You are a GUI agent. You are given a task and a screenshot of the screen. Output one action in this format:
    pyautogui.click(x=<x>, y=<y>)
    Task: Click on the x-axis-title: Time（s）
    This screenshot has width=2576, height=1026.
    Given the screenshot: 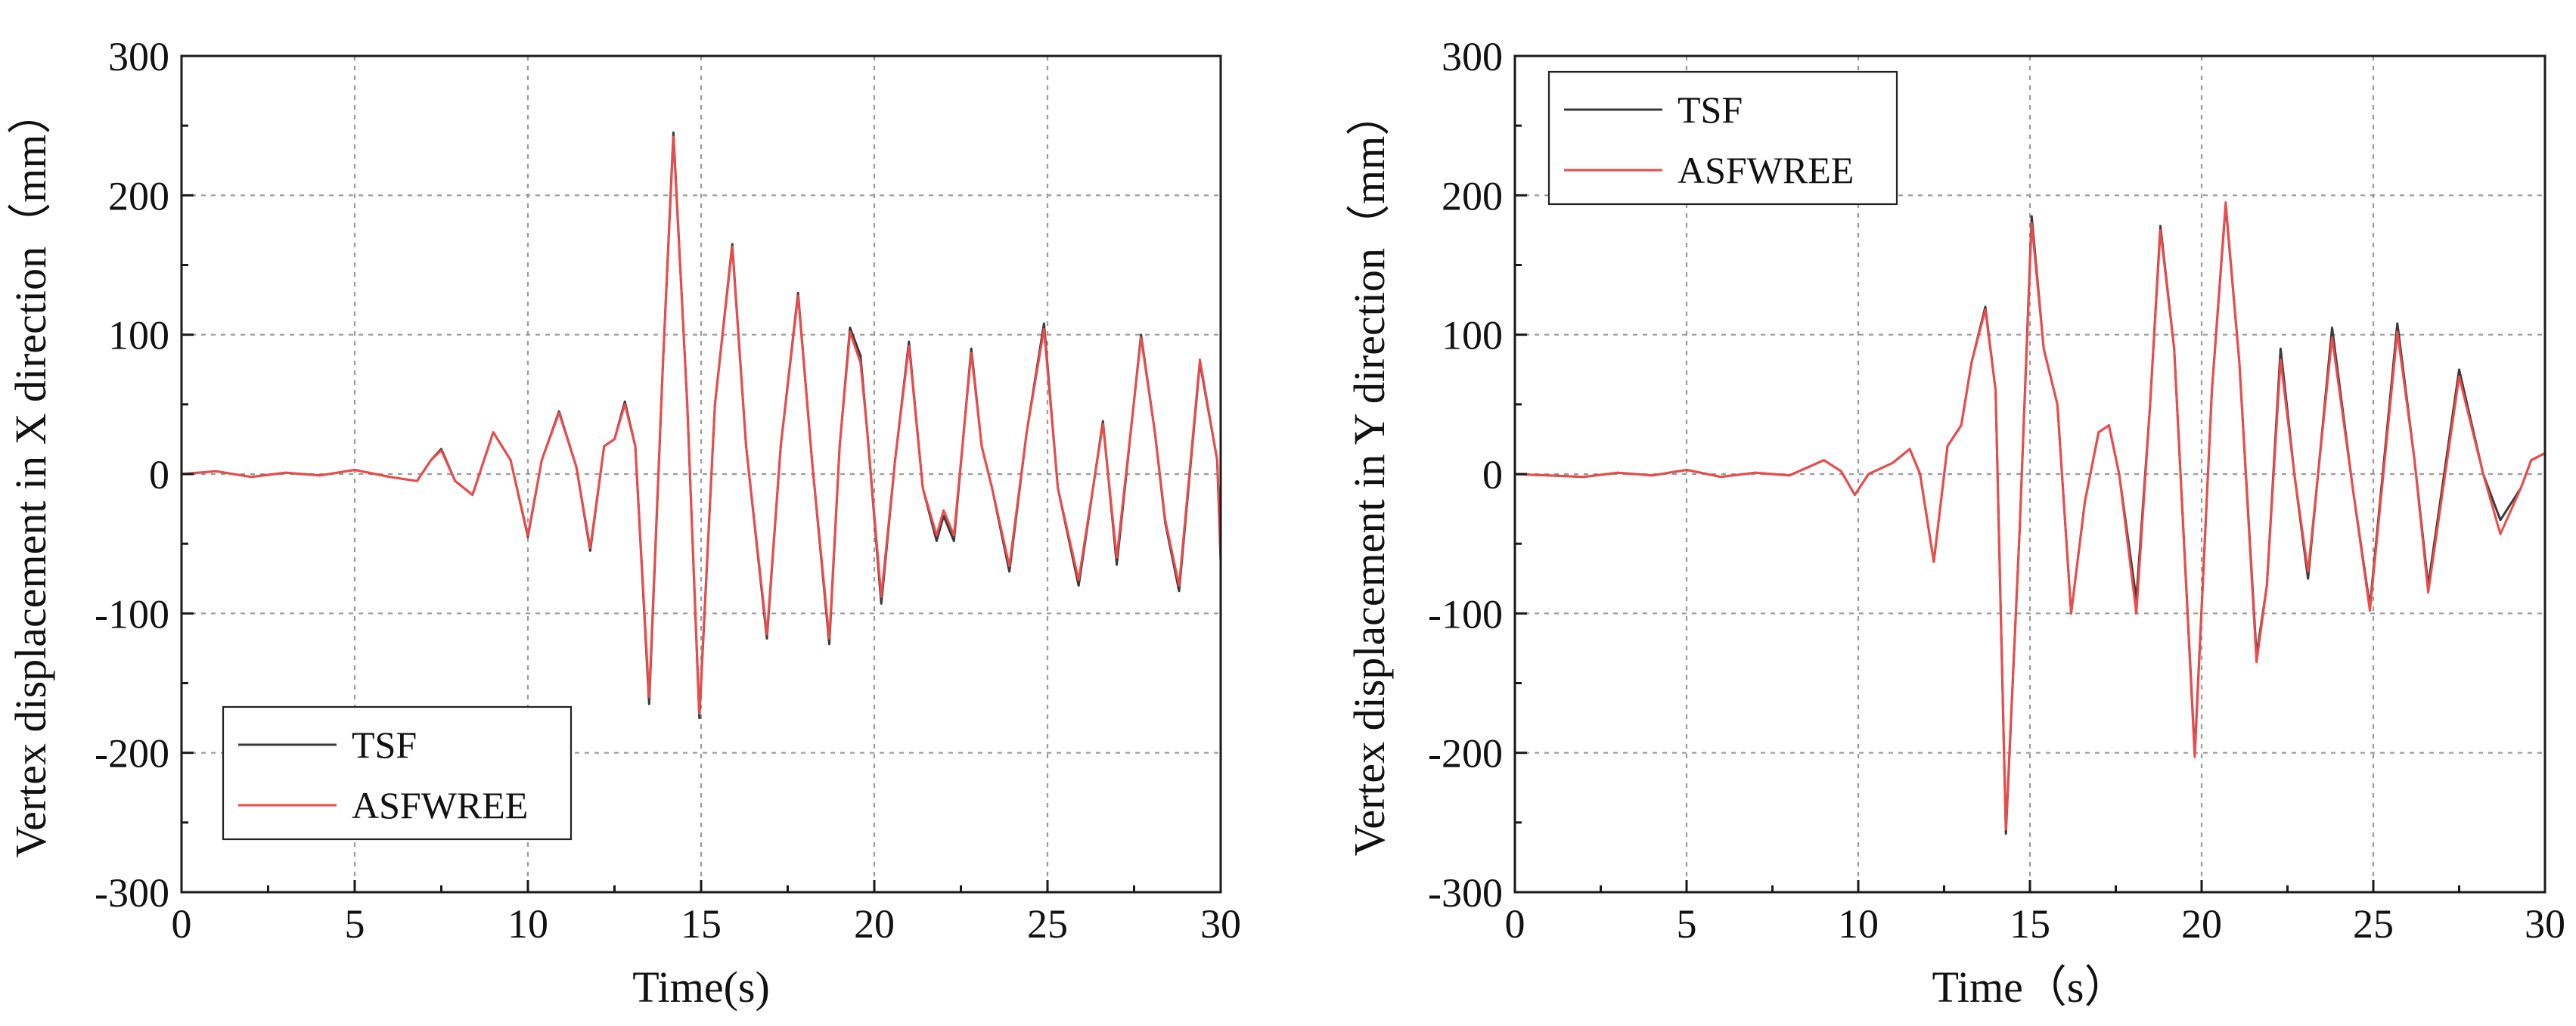 What is the action you would take?
    pyautogui.click(x=2030, y=987)
    